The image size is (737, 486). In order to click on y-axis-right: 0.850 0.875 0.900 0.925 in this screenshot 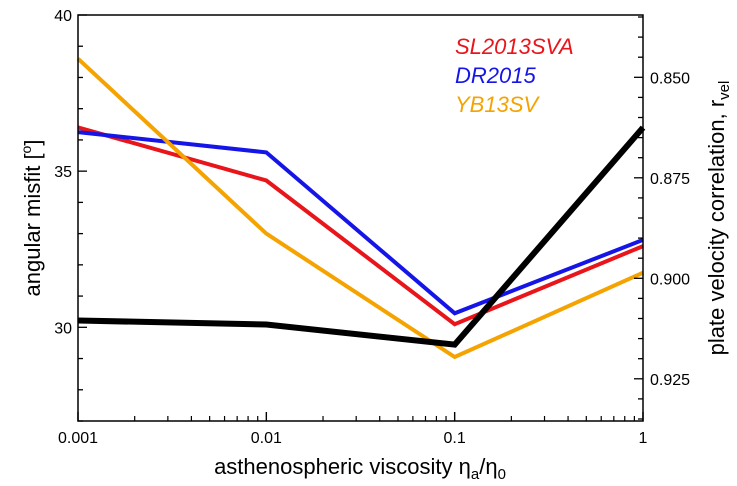, I will do `click(662, 218)`.